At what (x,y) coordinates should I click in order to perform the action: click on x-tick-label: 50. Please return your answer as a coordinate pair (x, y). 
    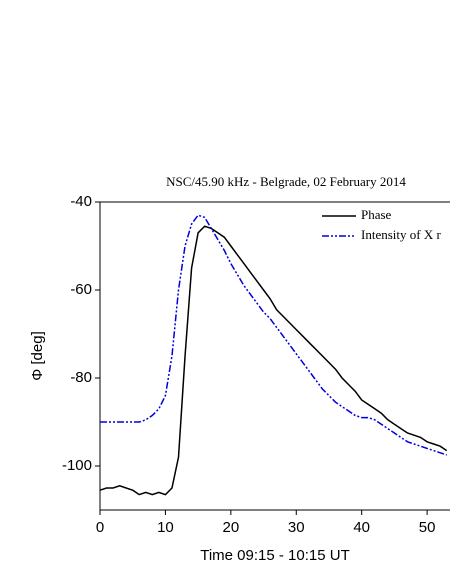
    Looking at the image, I should click on (427, 527).